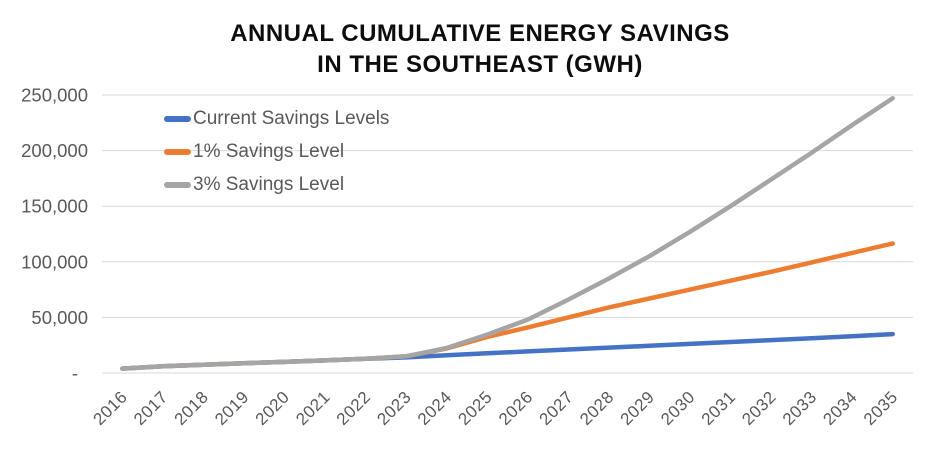 The height and width of the screenshot is (454, 940). What do you see at coordinates (597, 408) in the screenshot?
I see `x-axis-tick-label: 2028` at bounding box center [597, 408].